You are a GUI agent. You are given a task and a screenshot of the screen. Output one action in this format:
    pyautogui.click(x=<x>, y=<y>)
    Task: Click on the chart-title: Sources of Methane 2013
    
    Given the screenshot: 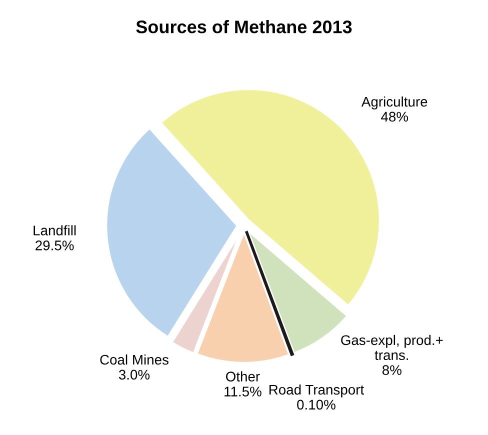 What is the action you would take?
    pyautogui.click(x=244, y=27)
    